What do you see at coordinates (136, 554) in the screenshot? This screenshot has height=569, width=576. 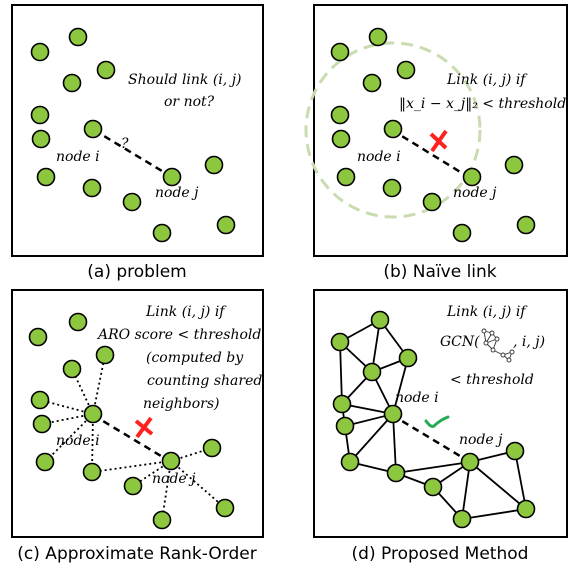 I see `caption-c: (c) Approximate Rank-Order` at bounding box center [136, 554].